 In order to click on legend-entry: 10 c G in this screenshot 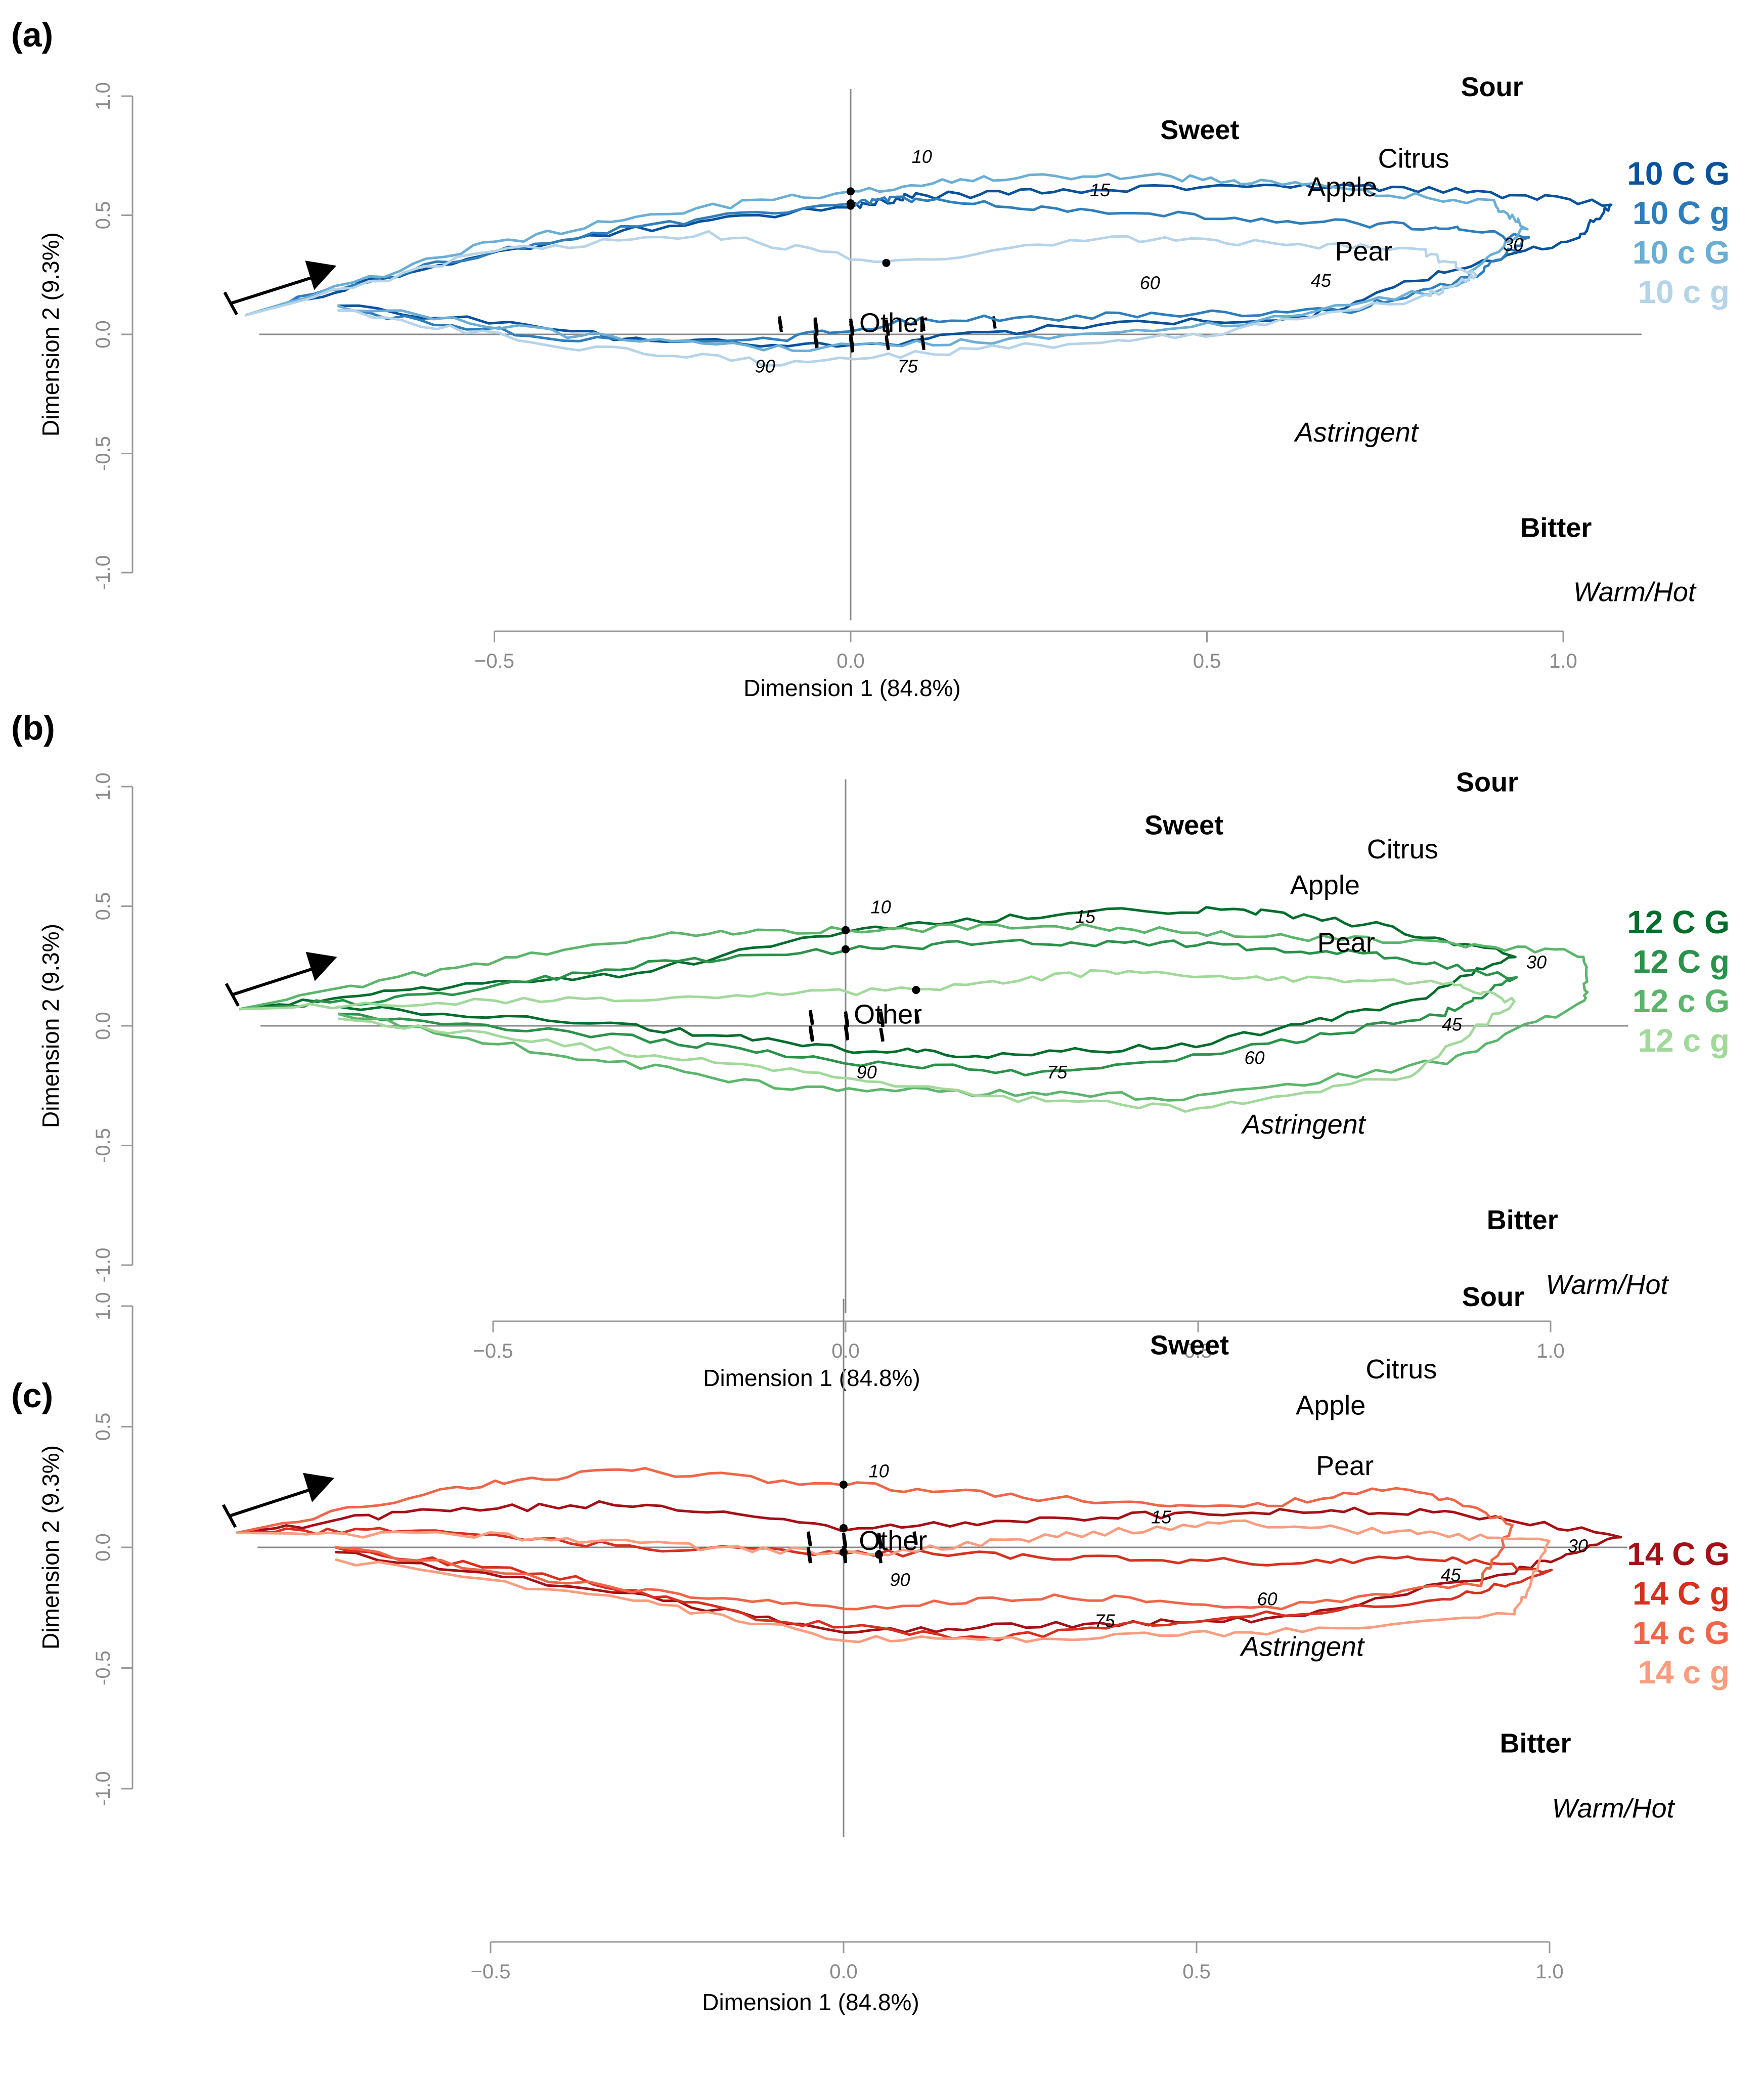, I will do `click(1682, 252)`.